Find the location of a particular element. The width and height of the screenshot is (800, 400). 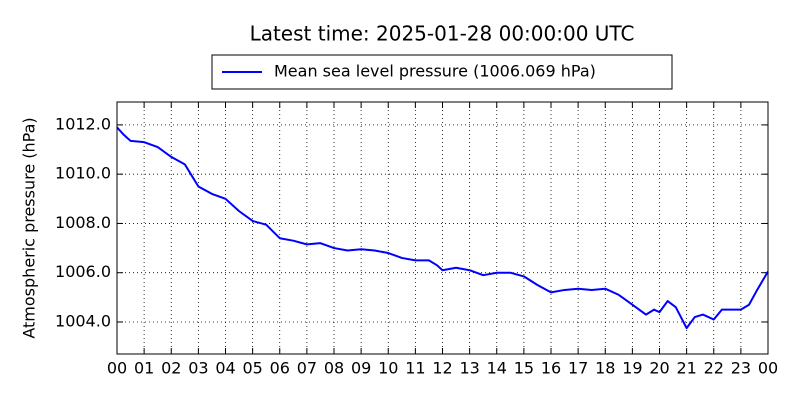

x-tick-label: 21 is located at coordinates (686, 368).